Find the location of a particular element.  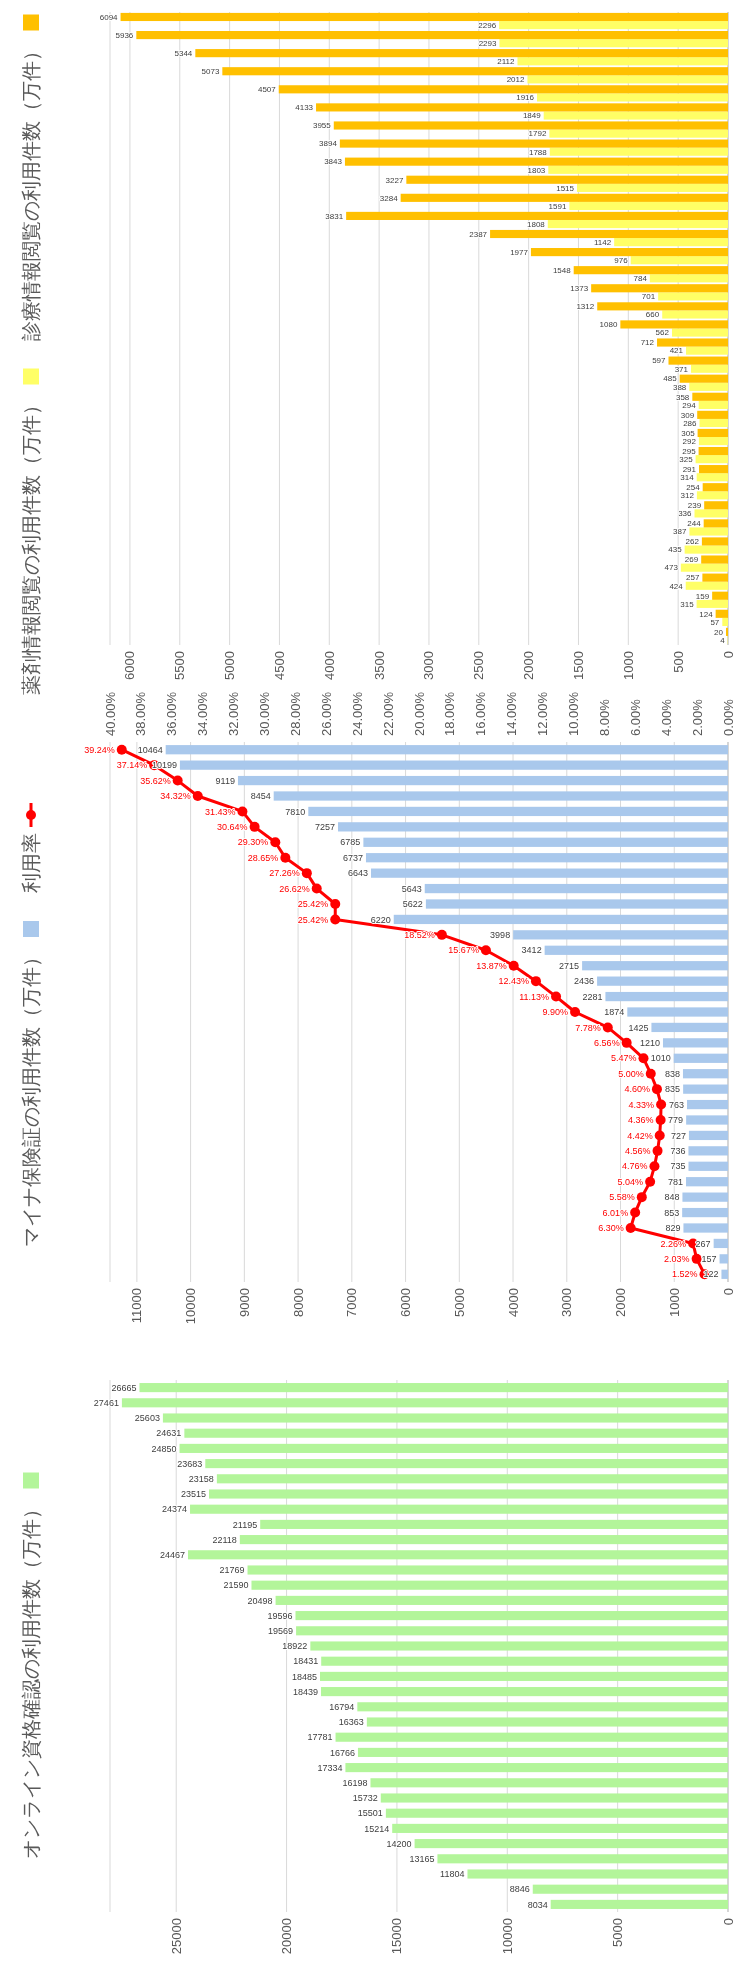

data-label: 244 is located at coordinates (694, 524).